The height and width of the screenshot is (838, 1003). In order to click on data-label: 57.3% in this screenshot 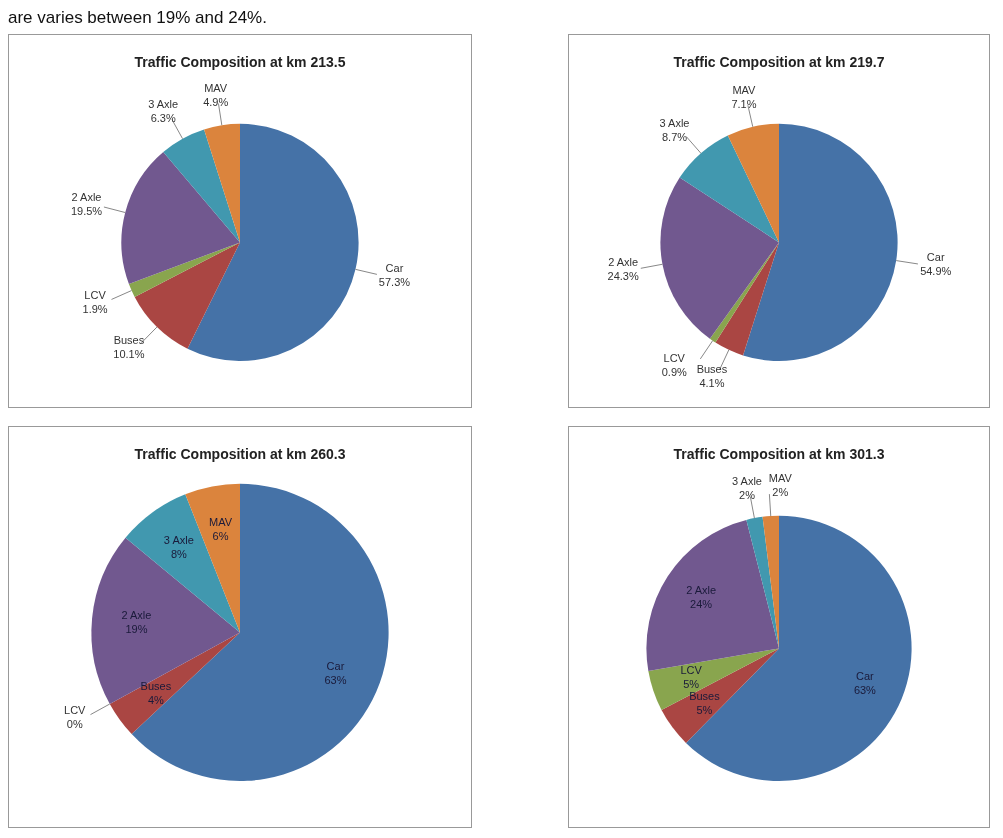, I will do `click(394, 282)`.